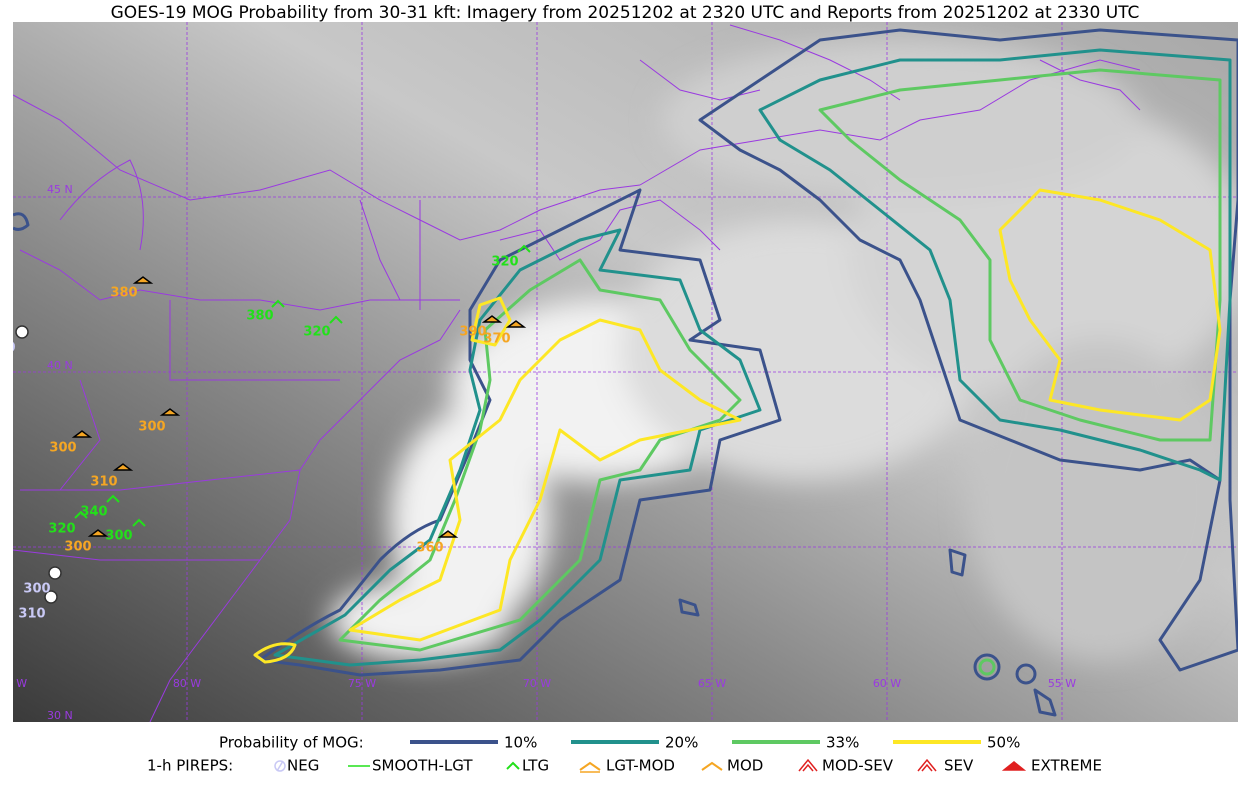 Image resolution: width=1250 pixels, height=786 pixels. I want to click on legend-title: 1-h PIREPS:, so click(190, 766).